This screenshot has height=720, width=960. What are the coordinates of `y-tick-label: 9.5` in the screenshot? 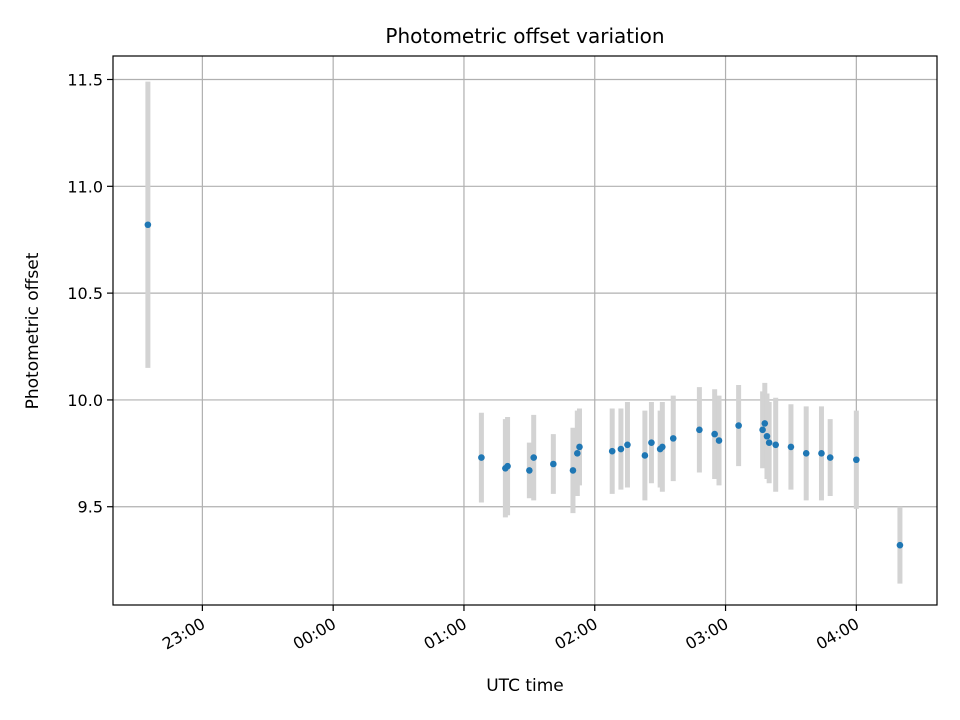 It's located at (90, 507).